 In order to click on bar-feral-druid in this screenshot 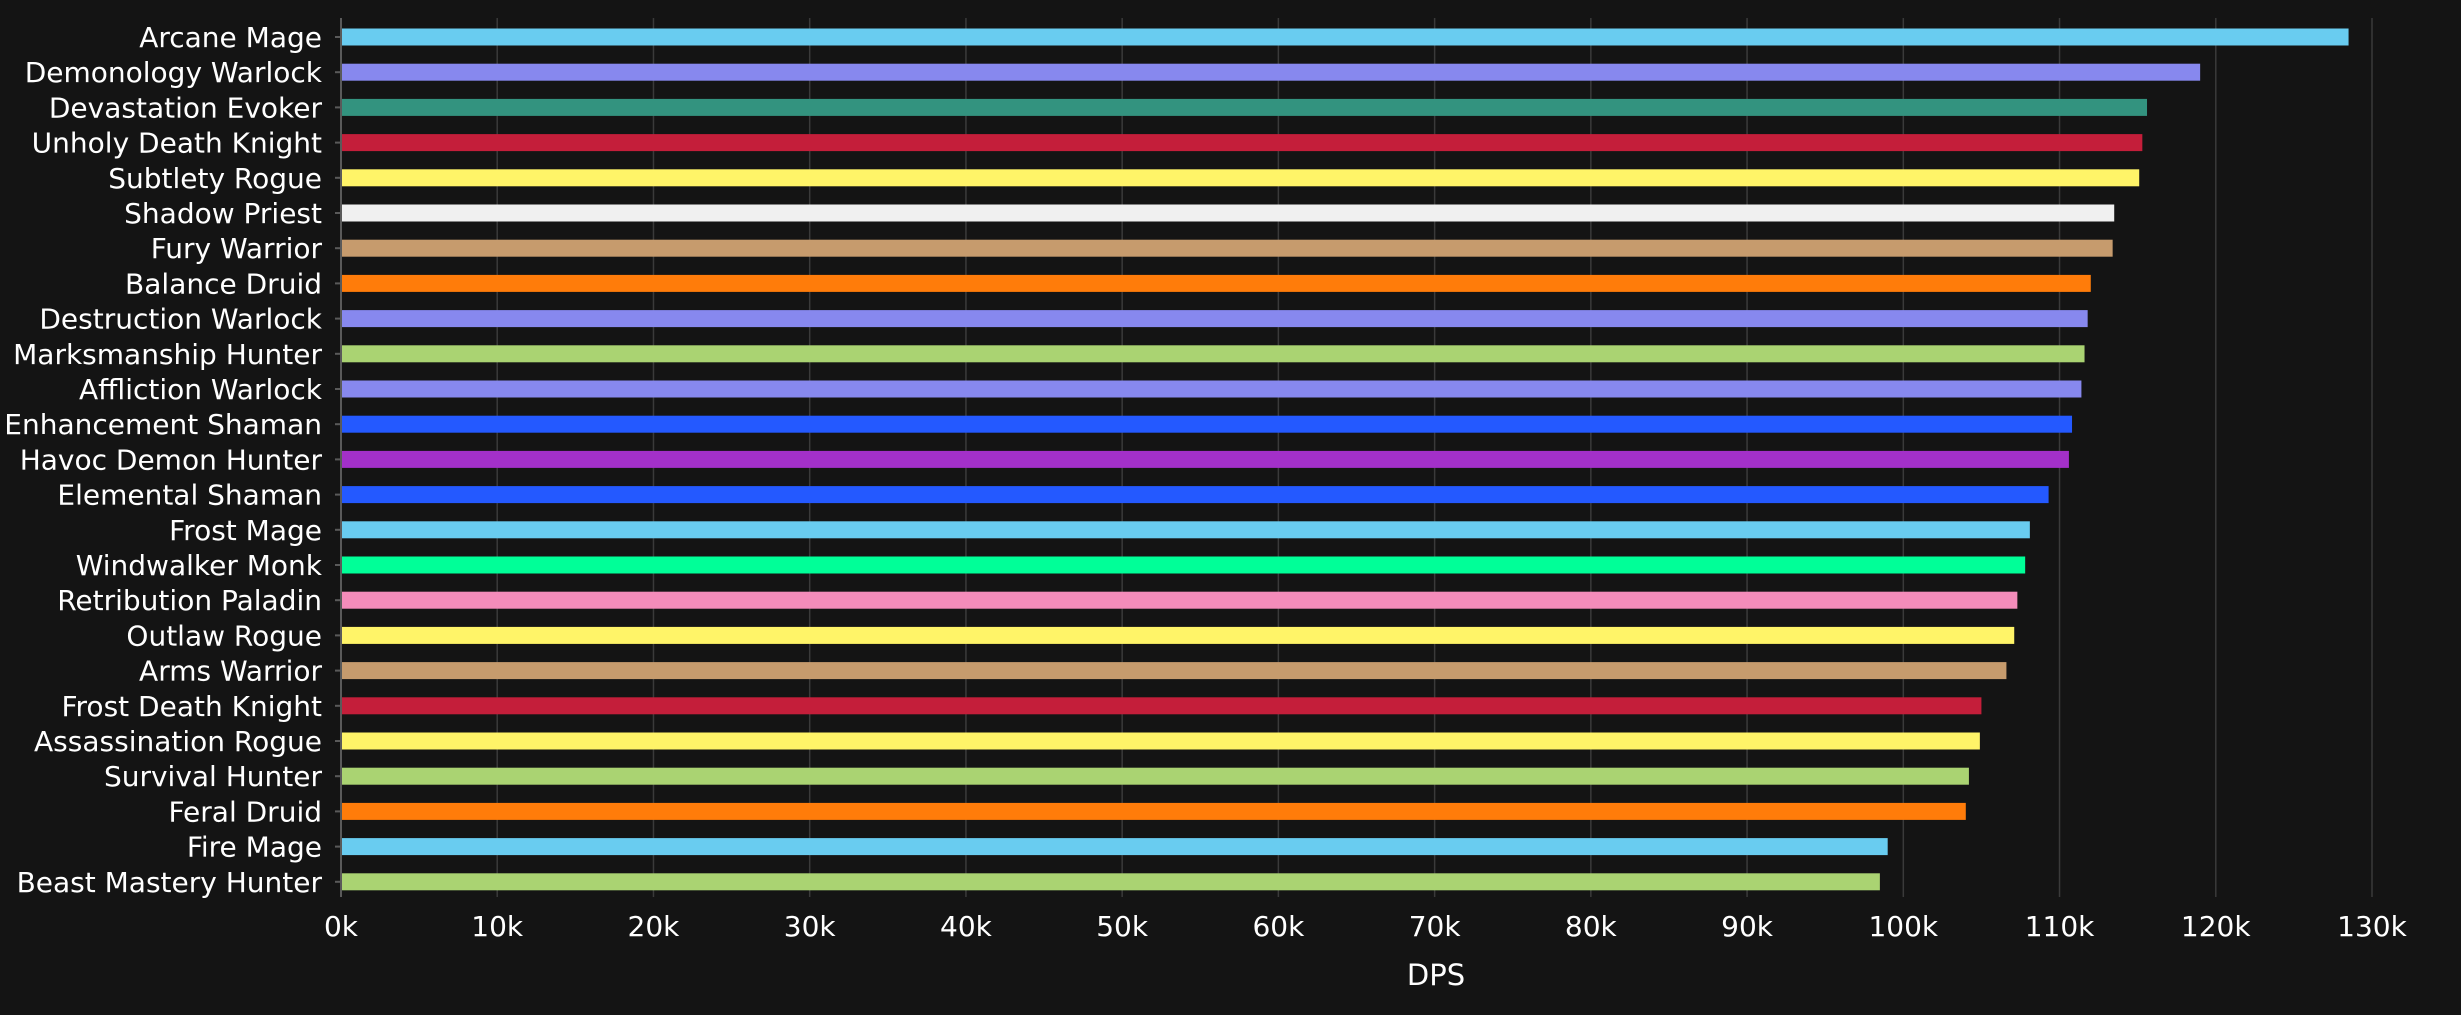, I will do `click(1153, 811)`.